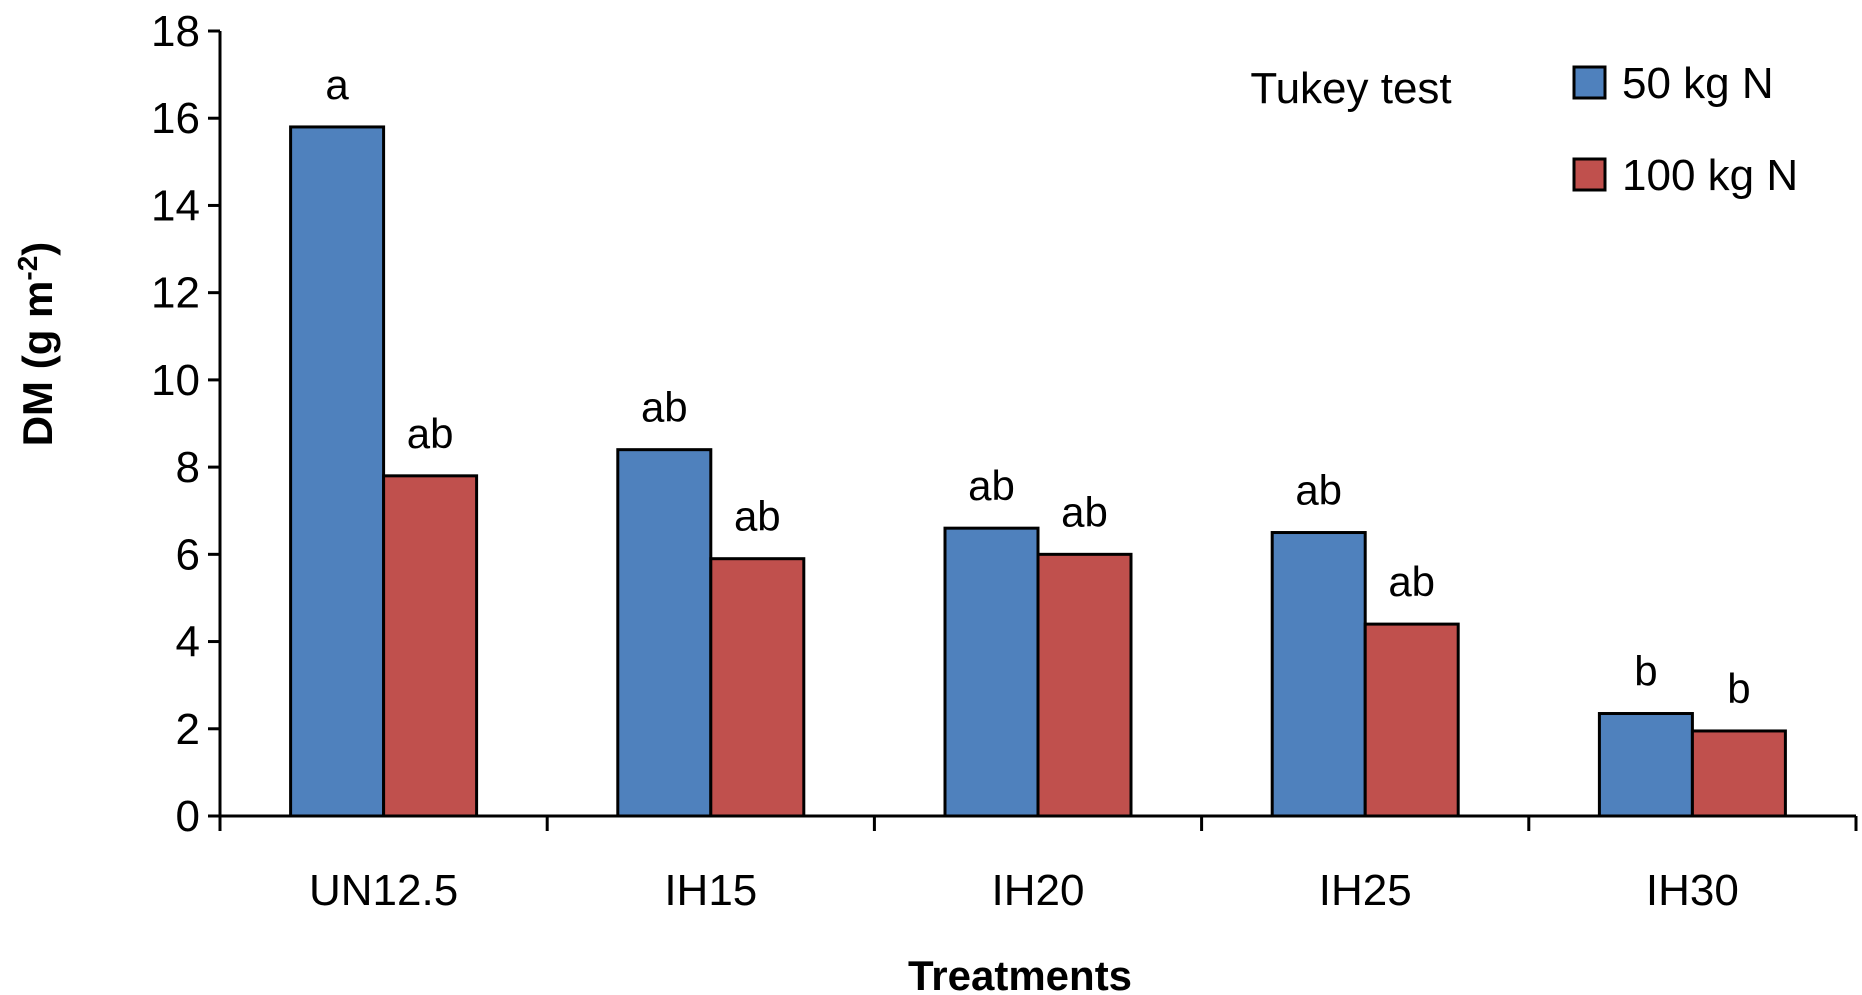 The image size is (1862, 995). Describe the element at coordinates (188, 729) in the screenshot. I see `y-tick-label: 2` at that location.